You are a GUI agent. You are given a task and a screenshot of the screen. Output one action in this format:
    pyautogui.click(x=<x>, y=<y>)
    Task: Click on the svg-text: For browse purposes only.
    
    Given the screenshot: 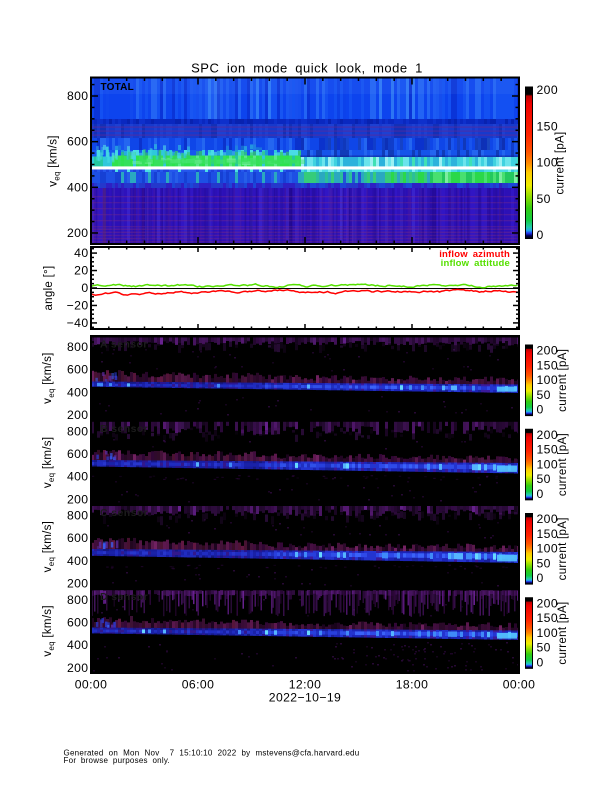 What is the action you would take?
    pyautogui.click(x=117, y=760)
    